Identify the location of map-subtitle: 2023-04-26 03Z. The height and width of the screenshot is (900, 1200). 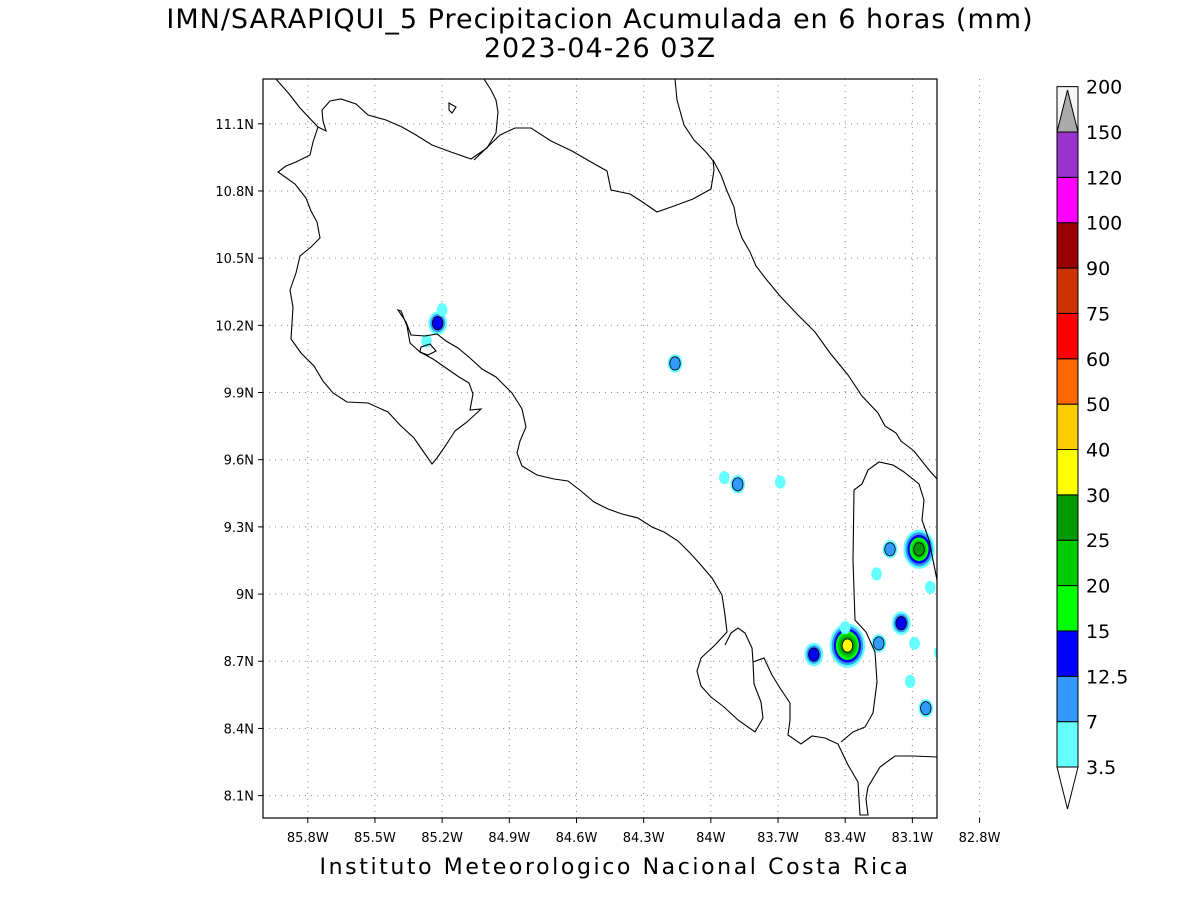
(600, 48).